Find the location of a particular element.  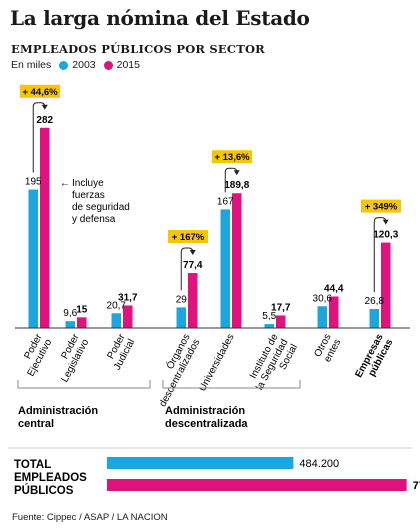

category-label-poder-ejecutivo: PoderEjecutivo is located at coordinates (35, 355).